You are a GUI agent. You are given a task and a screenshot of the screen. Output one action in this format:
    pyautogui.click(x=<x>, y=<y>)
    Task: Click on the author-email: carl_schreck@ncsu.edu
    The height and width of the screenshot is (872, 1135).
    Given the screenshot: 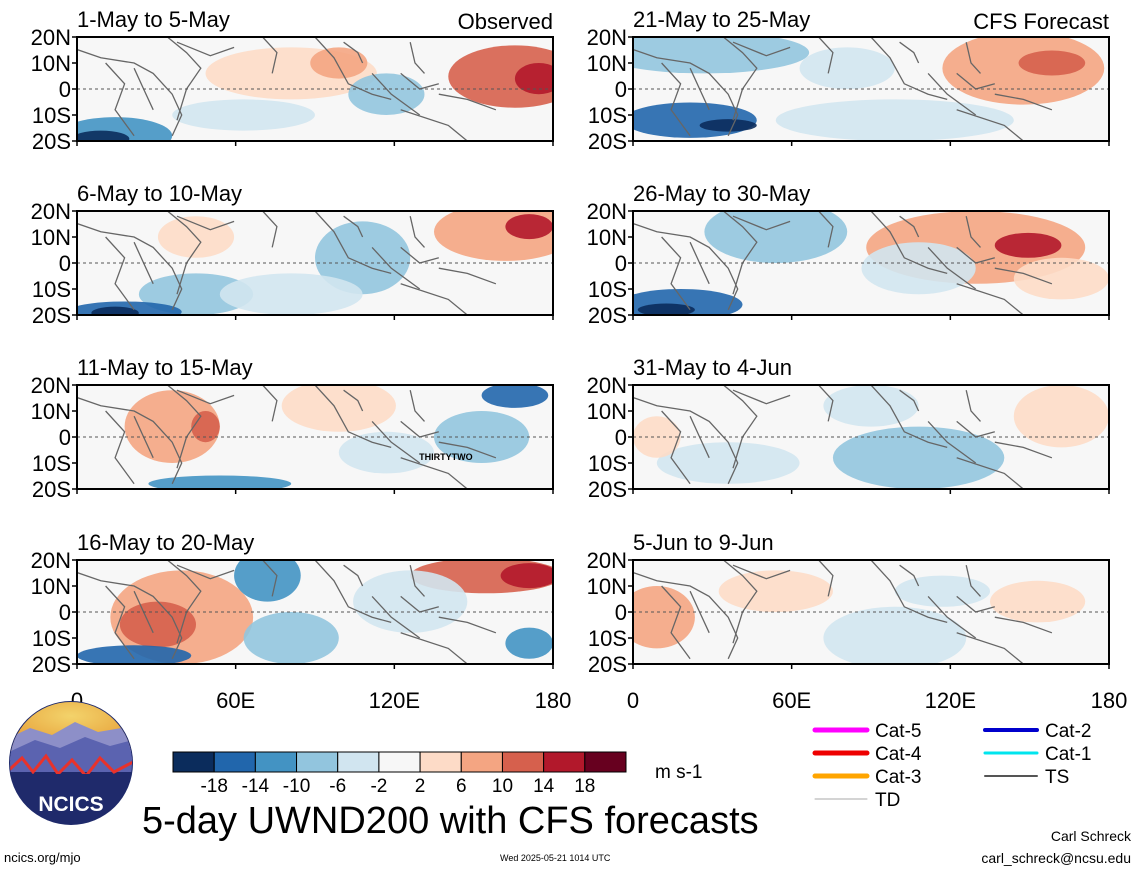 What is the action you would take?
    pyautogui.click(x=1056, y=858)
    